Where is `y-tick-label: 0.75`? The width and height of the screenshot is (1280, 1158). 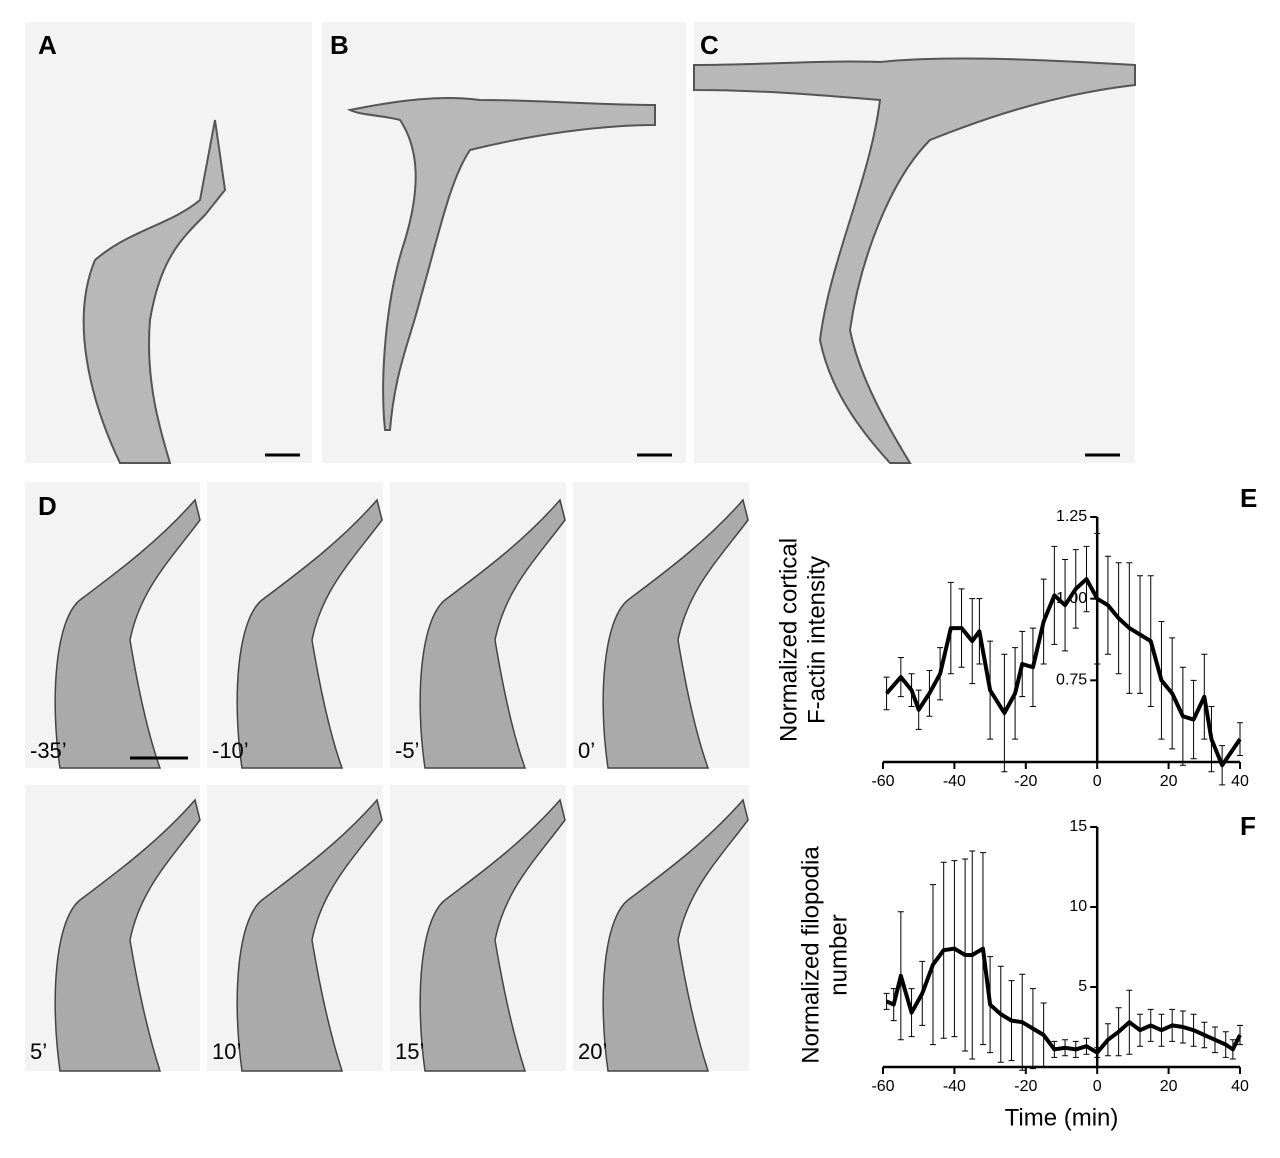
y-tick-label: 0.75 is located at coordinates (1071, 680).